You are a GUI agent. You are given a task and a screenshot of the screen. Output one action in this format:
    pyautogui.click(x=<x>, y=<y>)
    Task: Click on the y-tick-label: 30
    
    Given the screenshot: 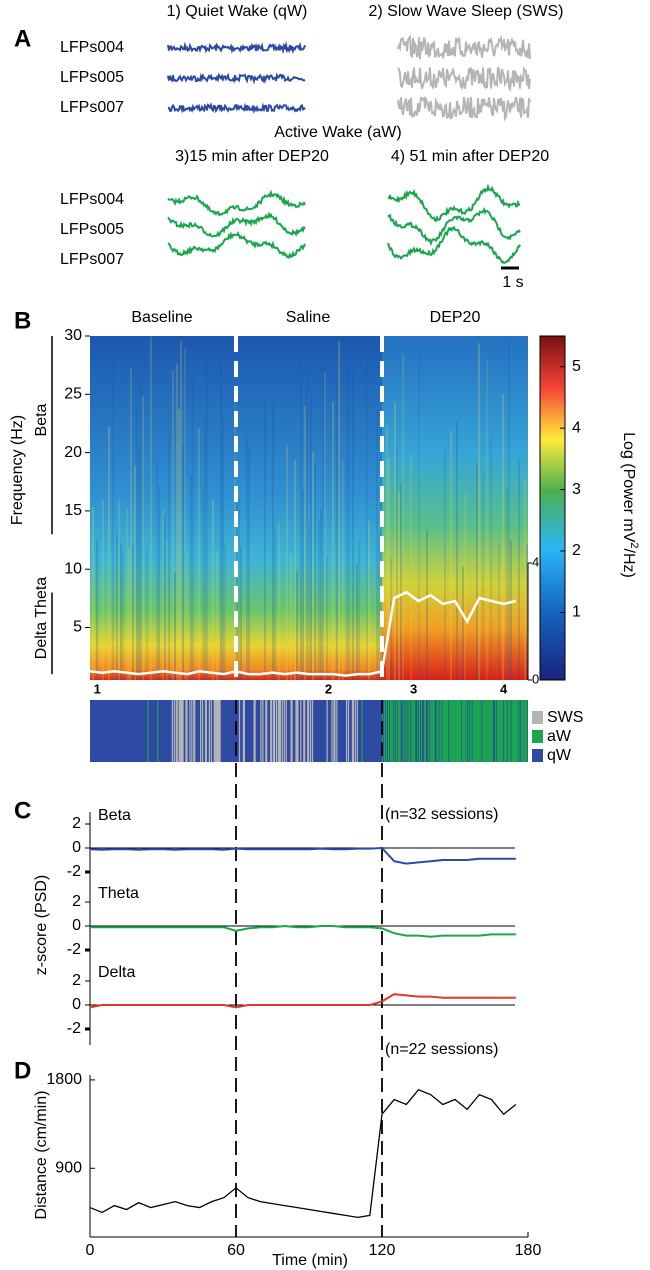 What is the action you would take?
    pyautogui.click(x=73, y=335)
    